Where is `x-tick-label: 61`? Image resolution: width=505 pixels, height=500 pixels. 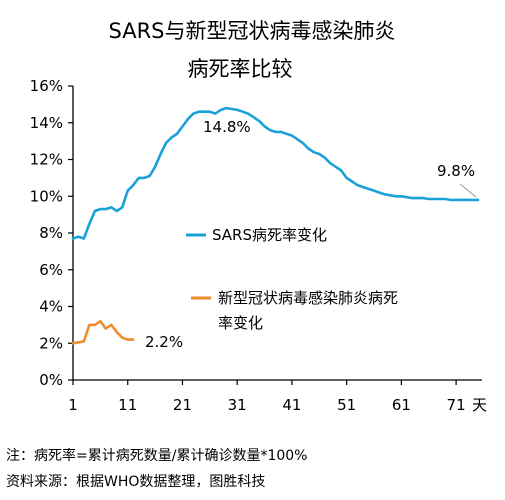 x-tick-label: 61 is located at coordinates (401, 405).